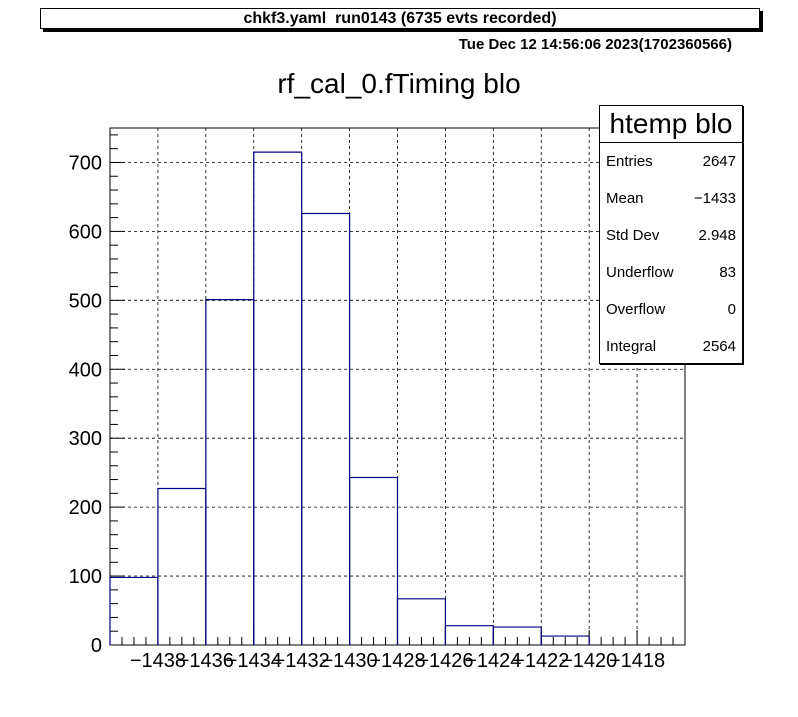 This screenshot has height=717, width=798. I want to click on x-tick-label: −1428, so click(397, 661).